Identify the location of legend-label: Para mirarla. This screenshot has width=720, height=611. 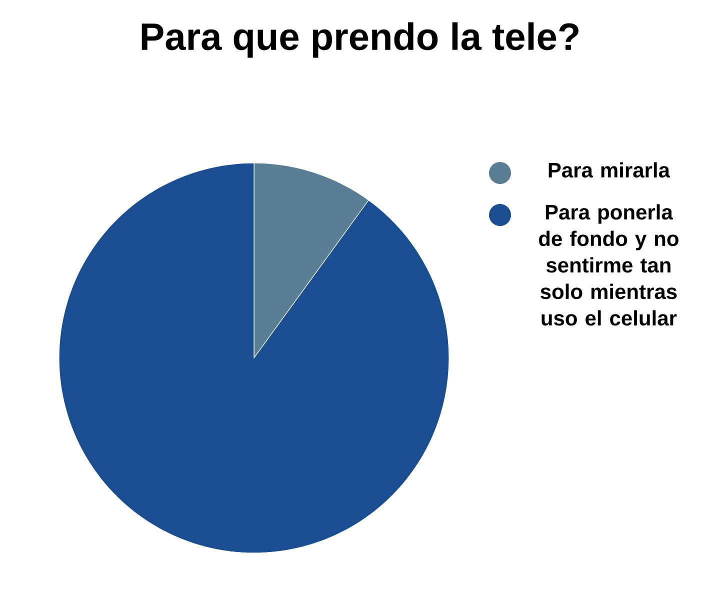
(609, 170).